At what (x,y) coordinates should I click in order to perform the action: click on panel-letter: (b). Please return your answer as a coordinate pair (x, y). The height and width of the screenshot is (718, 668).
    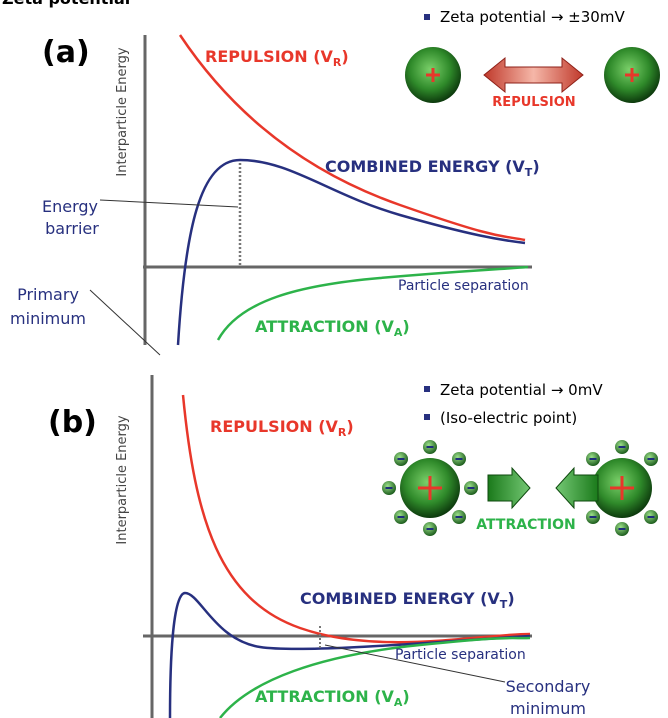
    Looking at the image, I should click on (72, 422).